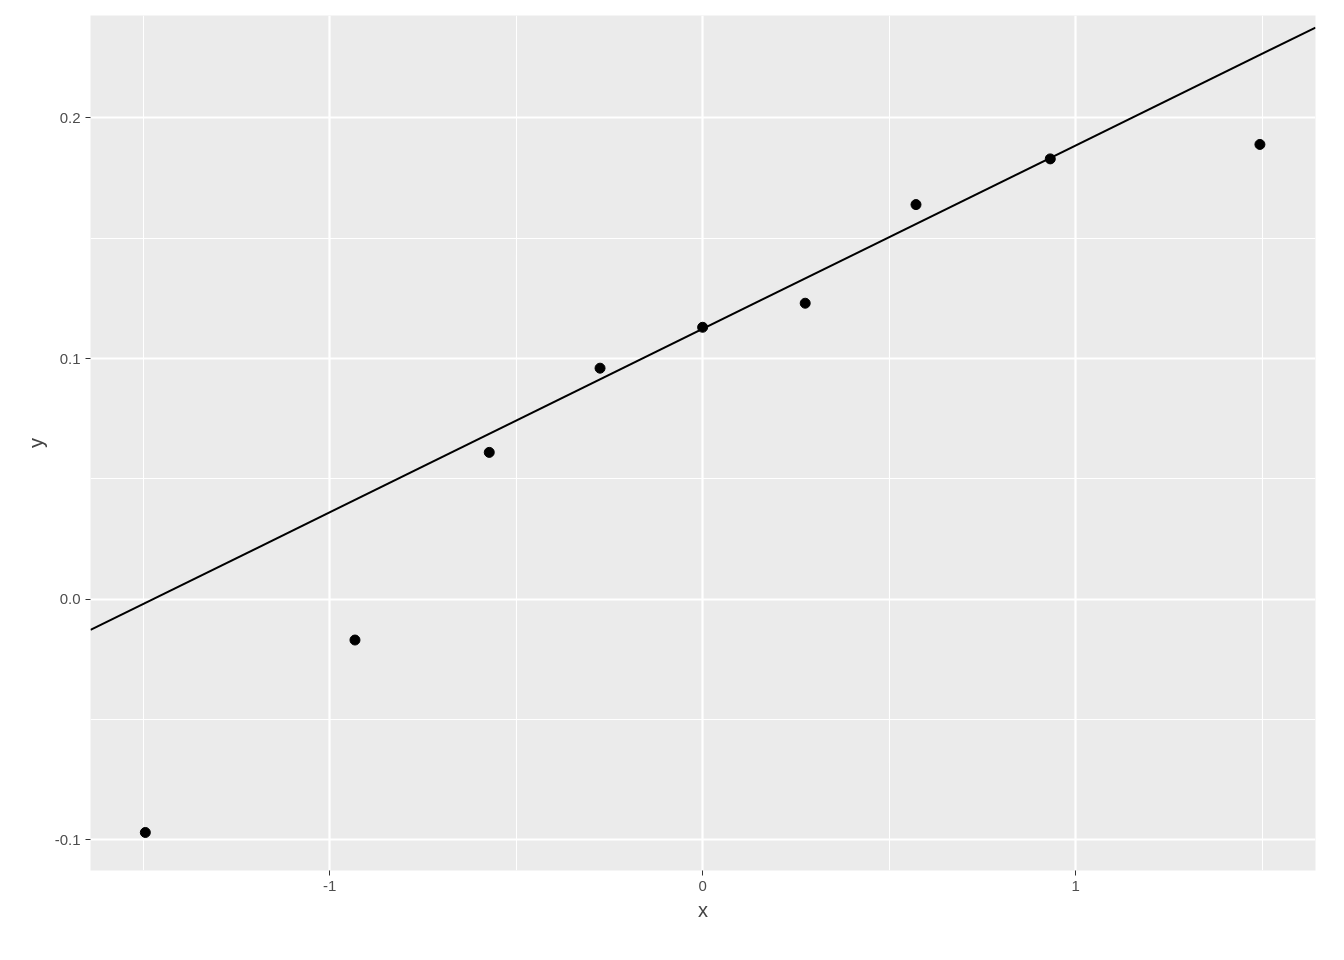 The width and height of the screenshot is (1344, 960). Describe the element at coordinates (70, 117) in the screenshot. I see `y-tick-label: 0.2` at that location.